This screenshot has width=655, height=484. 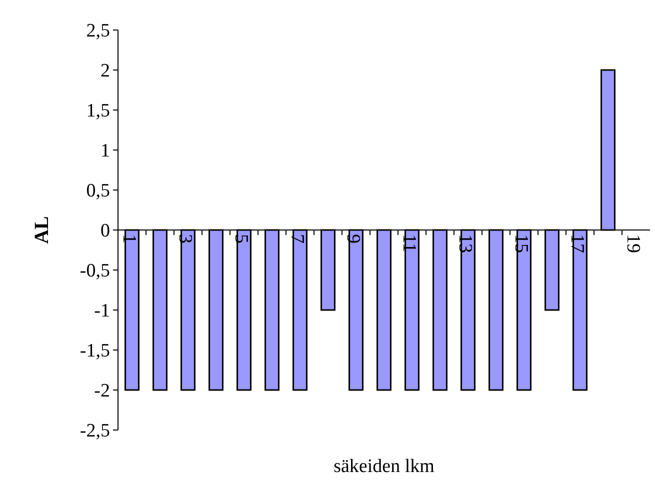 I want to click on y-tick-label: -2, so click(x=102, y=391).